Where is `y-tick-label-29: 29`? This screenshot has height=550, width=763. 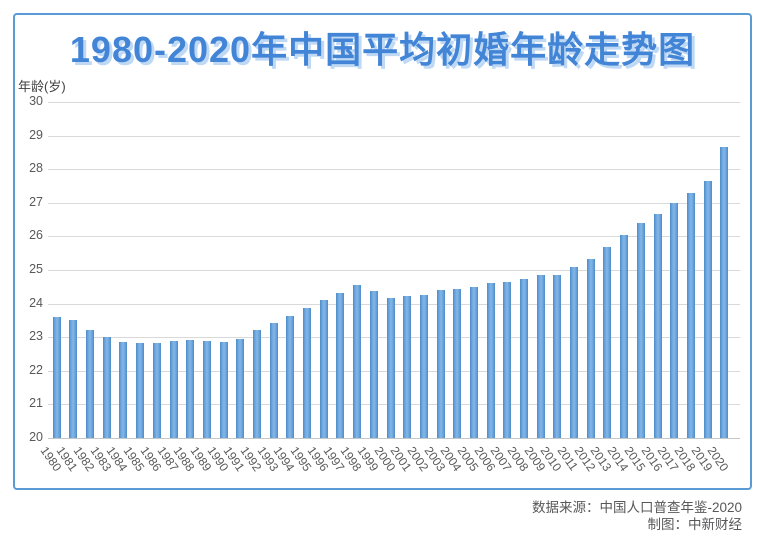 y-tick-label-29: 29 is located at coordinates (36, 134).